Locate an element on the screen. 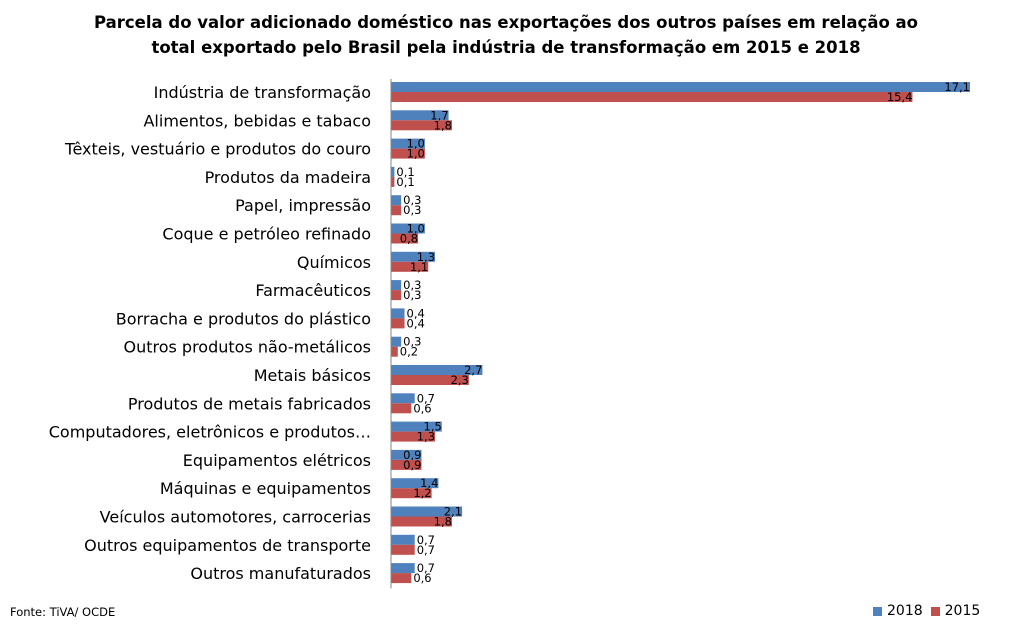 Image resolution: width=1012 pixels, height=631 pixels. data-label-2015: 0,7 is located at coordinates (426, 550).